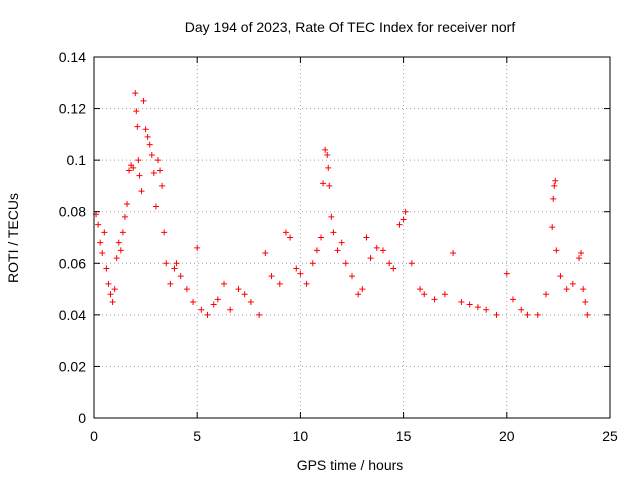 This screenshot has width=640, height=480. What do you see at coordinates (404, 436) in the screenshot?
I see `x-tick-label: 15` at bounding box center [404, 436].